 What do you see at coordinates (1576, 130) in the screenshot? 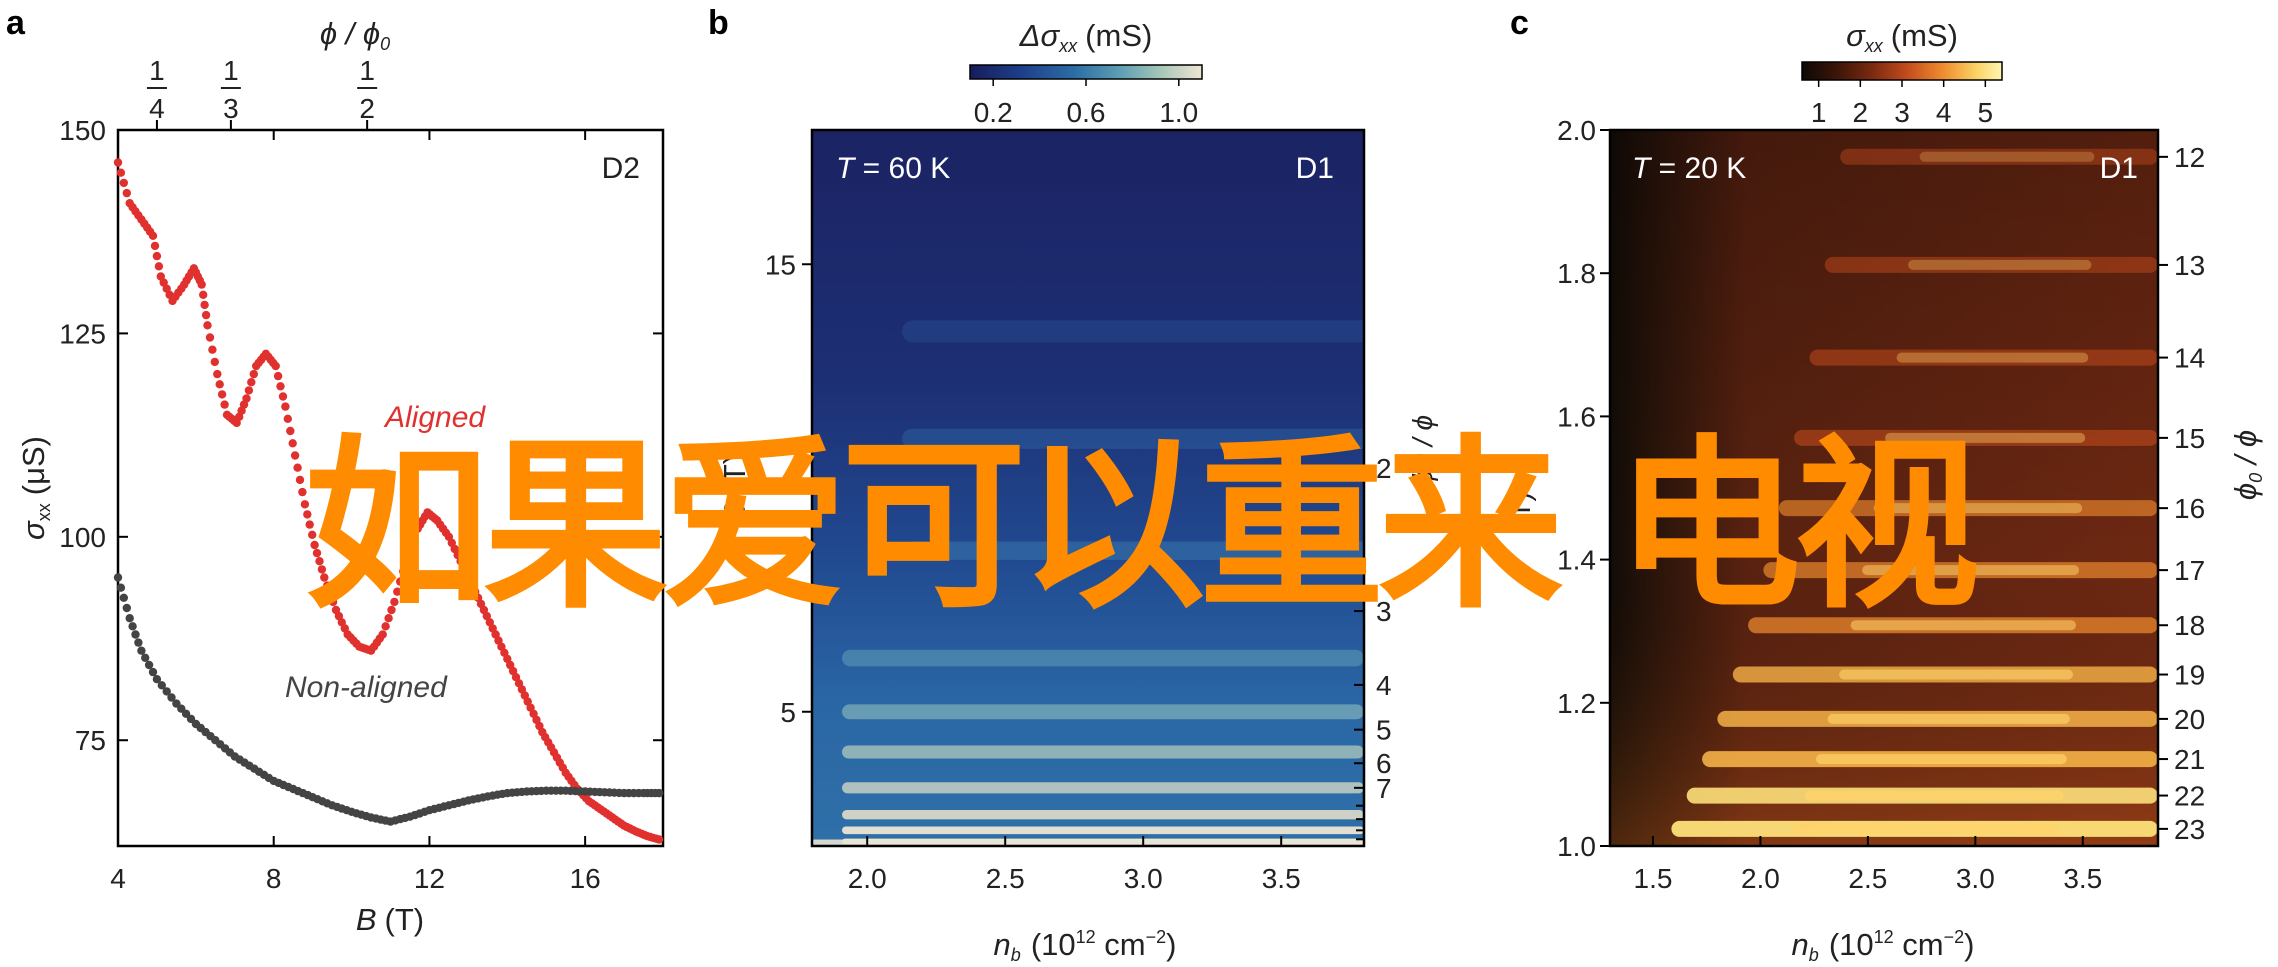
I see `y-tick-label-c: 2.0` at bounding box center [1576, 130].